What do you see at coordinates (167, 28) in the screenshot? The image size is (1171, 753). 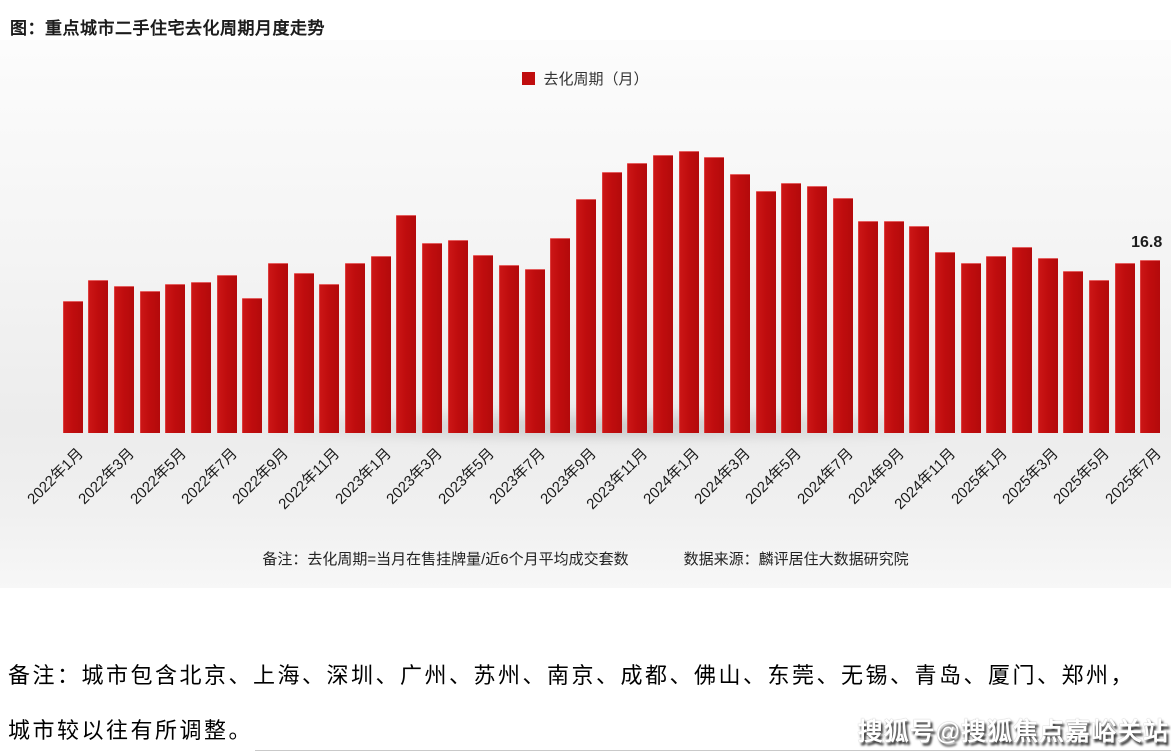 I see `chart-title: 图：重点城市二手住宅去化周期月度走势` at bounding box center [167, 28].